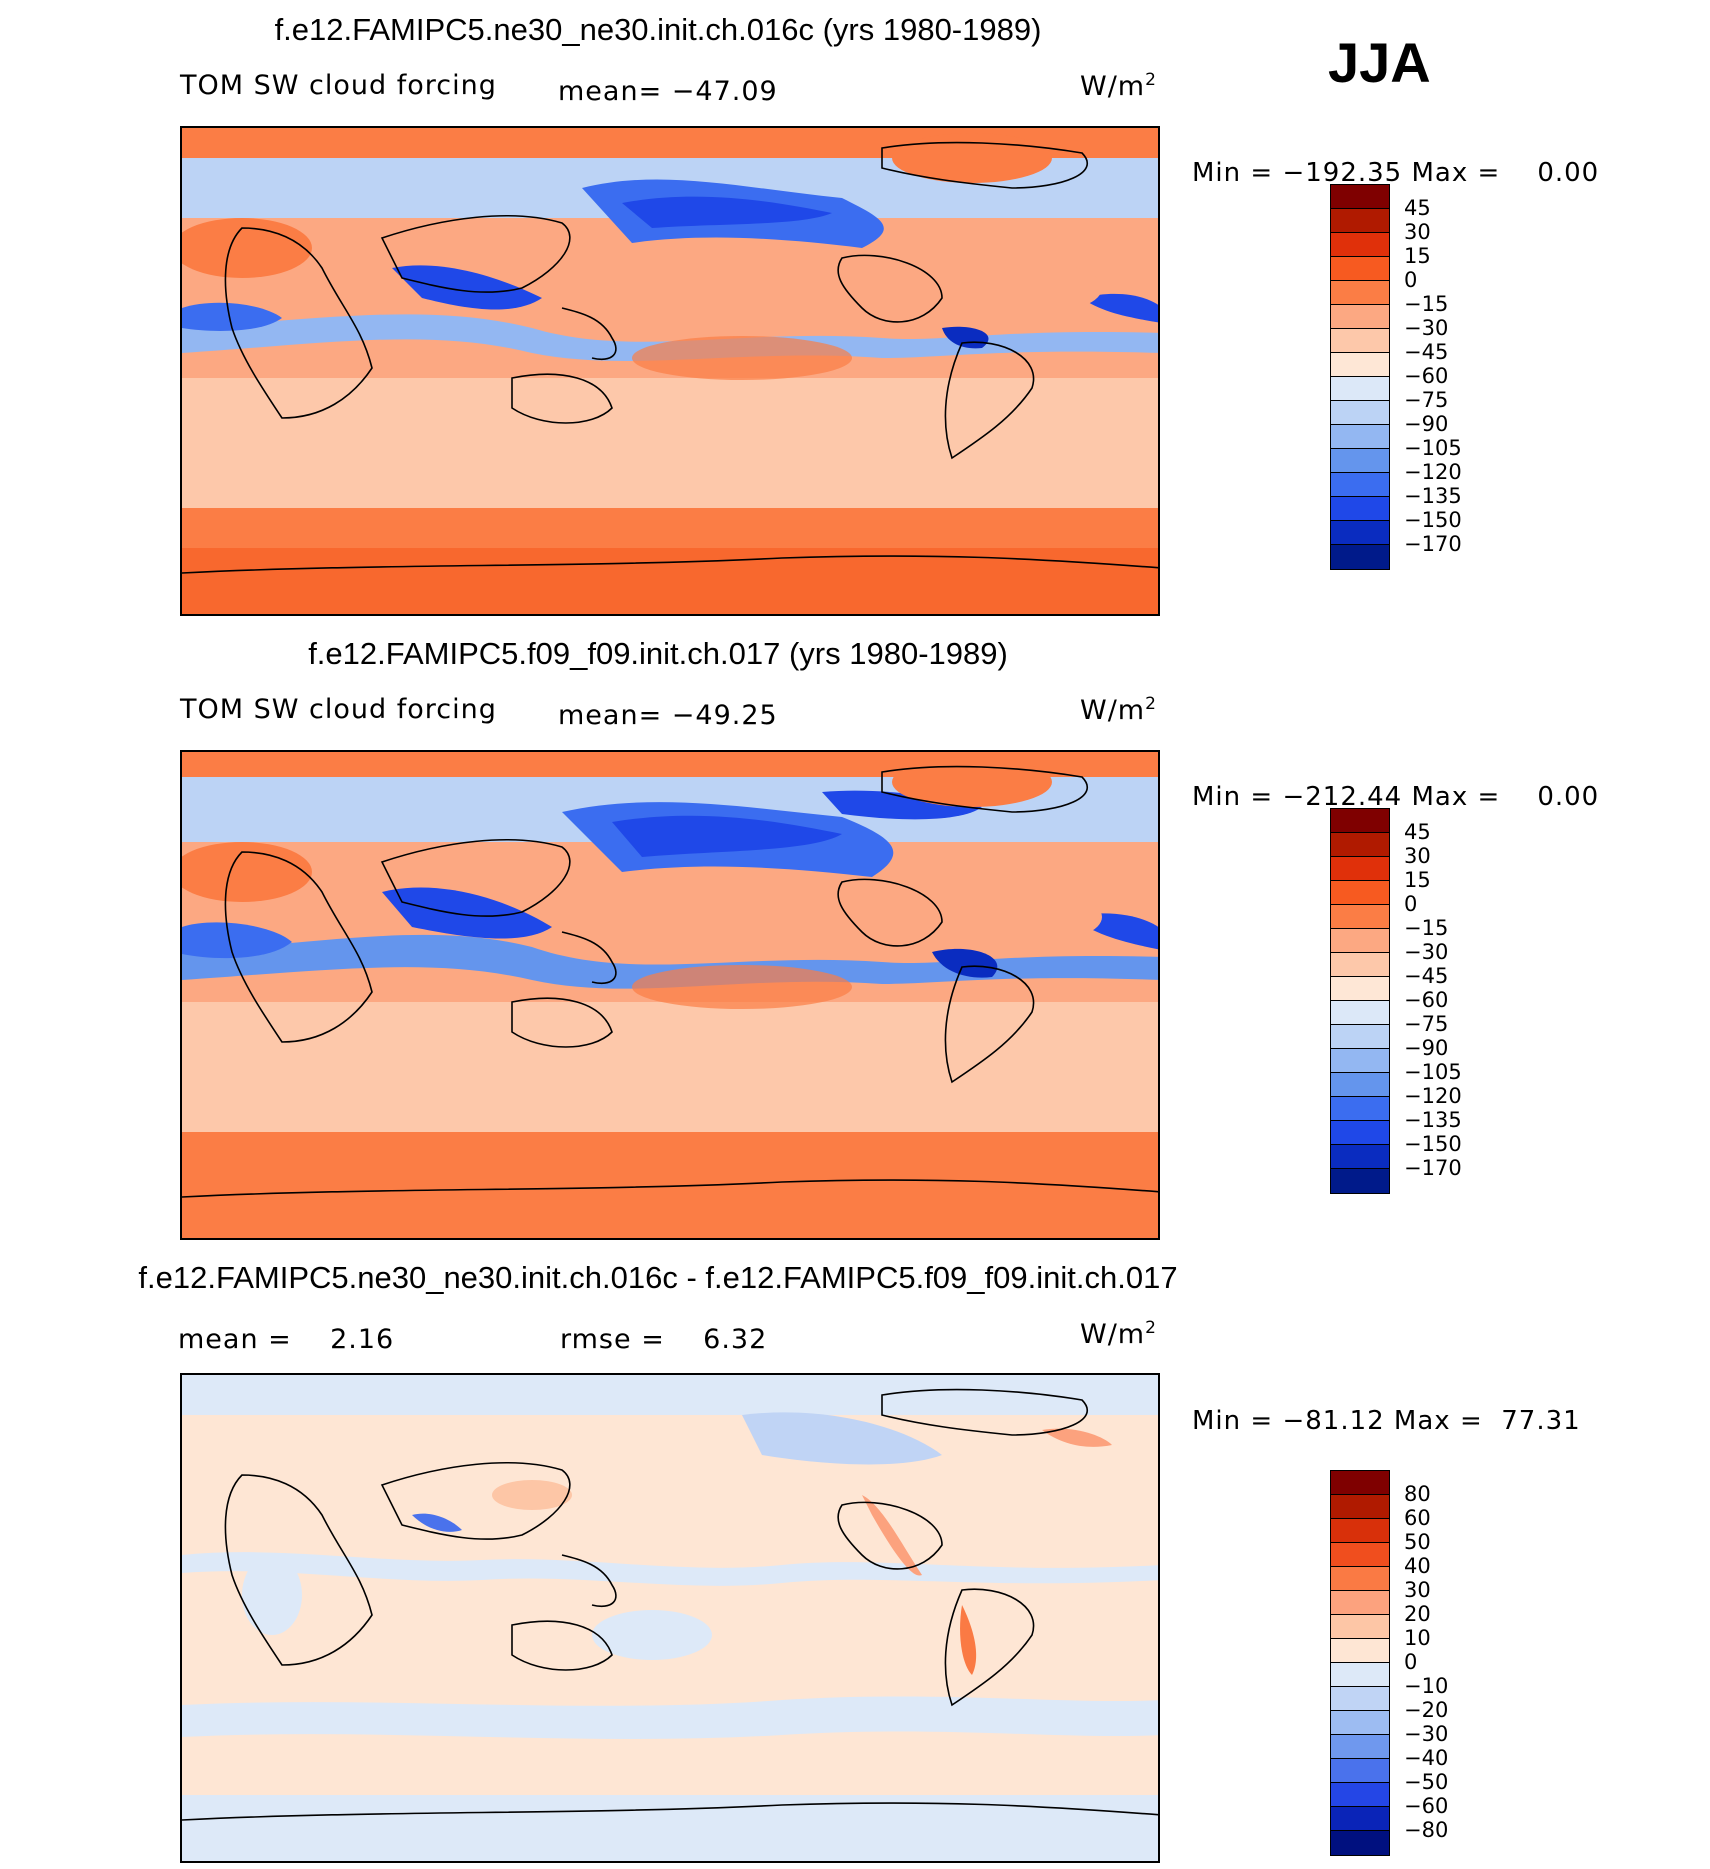 The width and height of the screenshot is (1710, 1869). What do you see at coordinates (1426, 1686) in the screenshot?
I see `tick-label: −10` at bounding box center [1426, 1686].